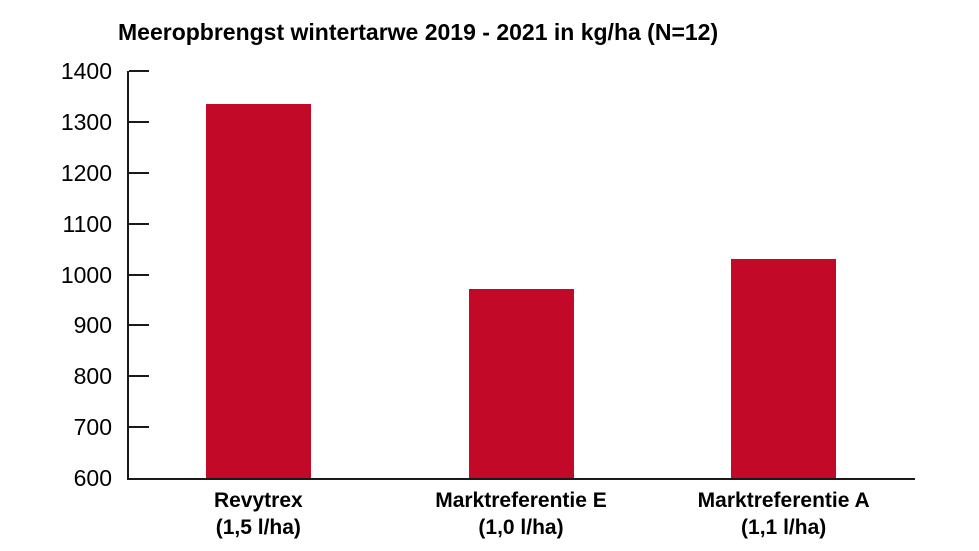 The image size is (979, 551). Describe the element at coordinates (258, 527) in the screenshot. I see `x-label-dose: (1,5 l/ha)` at that location.